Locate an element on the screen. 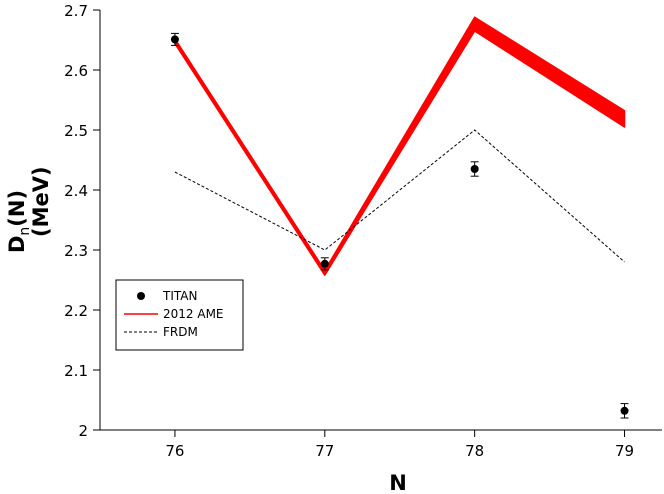 This screenshot has width=664, height=494. legend-label-frdm: FRDM is located at coordinates (180, 332).